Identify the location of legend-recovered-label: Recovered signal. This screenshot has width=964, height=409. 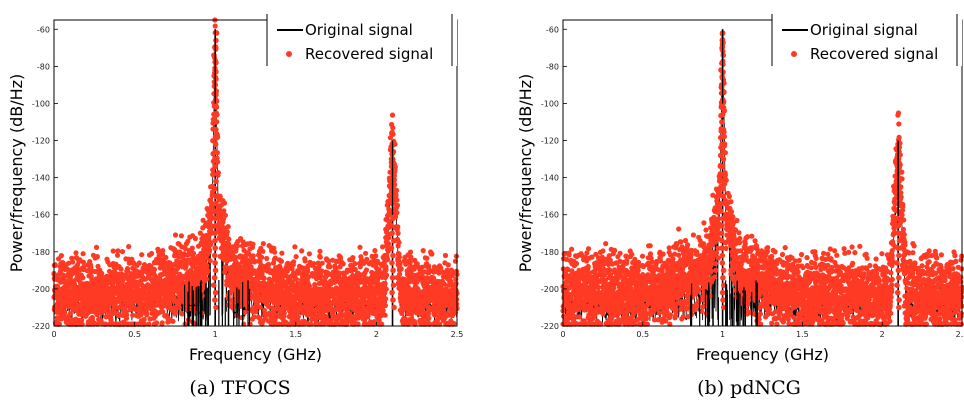
(369, 54).